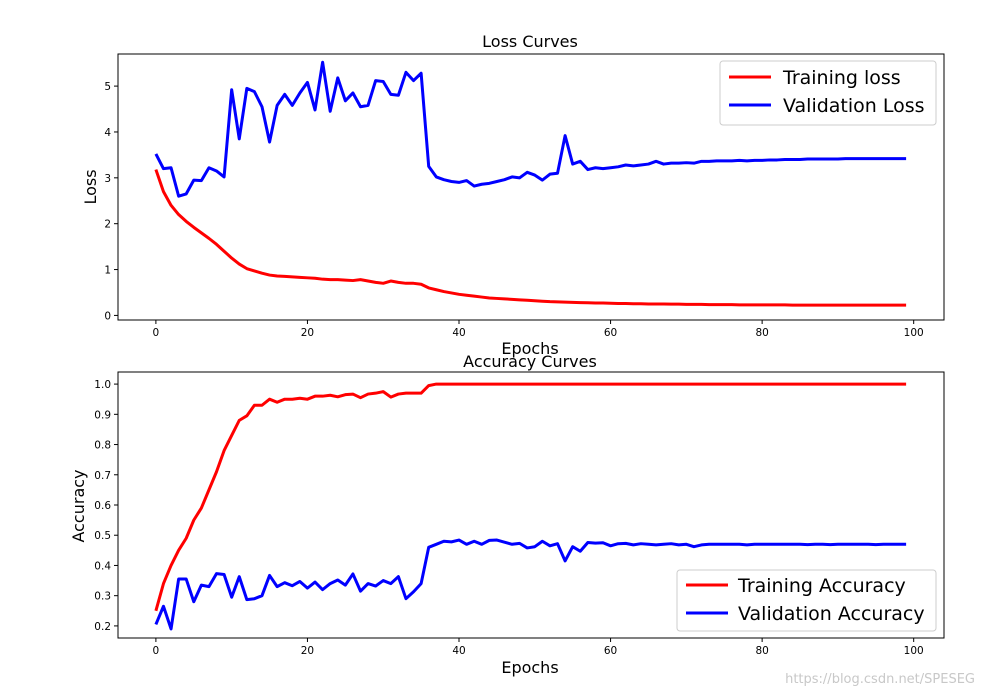  I want to click on loss-x-tick-label: 100, so click(914, 333).